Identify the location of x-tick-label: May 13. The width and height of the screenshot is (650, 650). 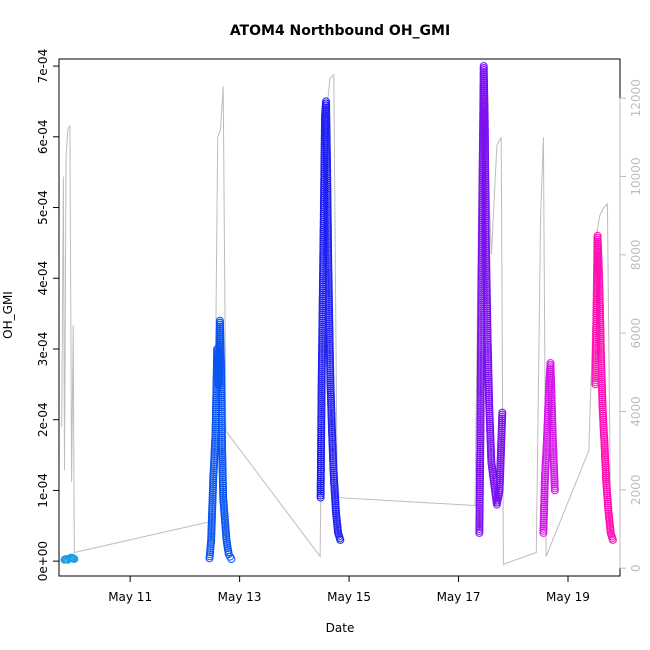
(240, 597).